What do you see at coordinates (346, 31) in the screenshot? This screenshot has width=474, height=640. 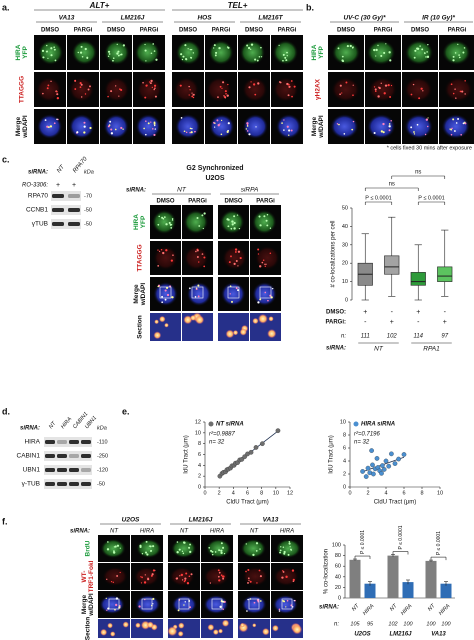 I see `treatment: DMSO` at bounding box center [346, 31].